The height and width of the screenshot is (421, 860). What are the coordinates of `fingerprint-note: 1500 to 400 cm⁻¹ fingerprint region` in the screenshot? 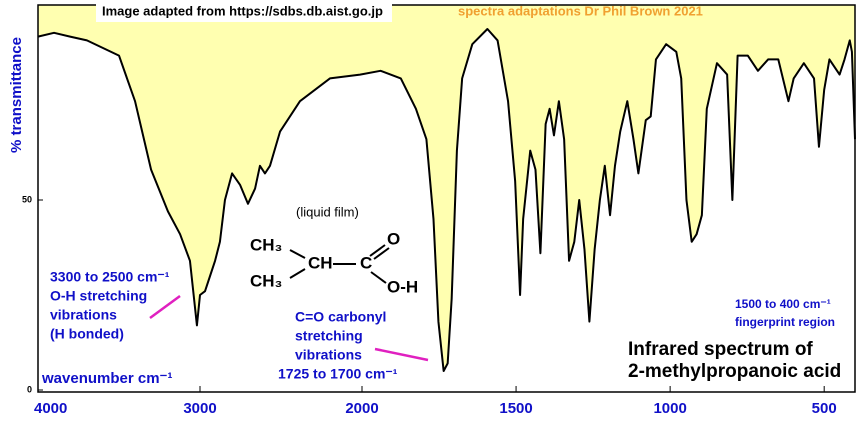 It's located at (785, 313).